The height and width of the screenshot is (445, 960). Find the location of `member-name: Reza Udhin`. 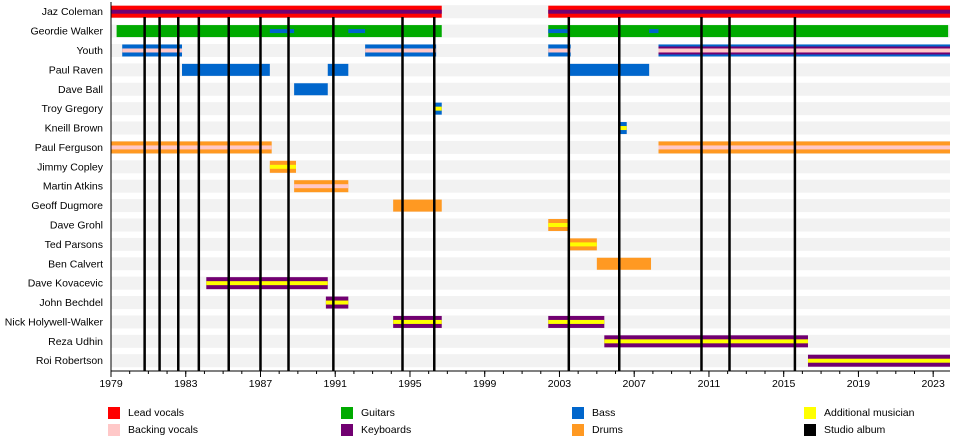

member-name: Reza Udhin is located at coordinates (75, 342).